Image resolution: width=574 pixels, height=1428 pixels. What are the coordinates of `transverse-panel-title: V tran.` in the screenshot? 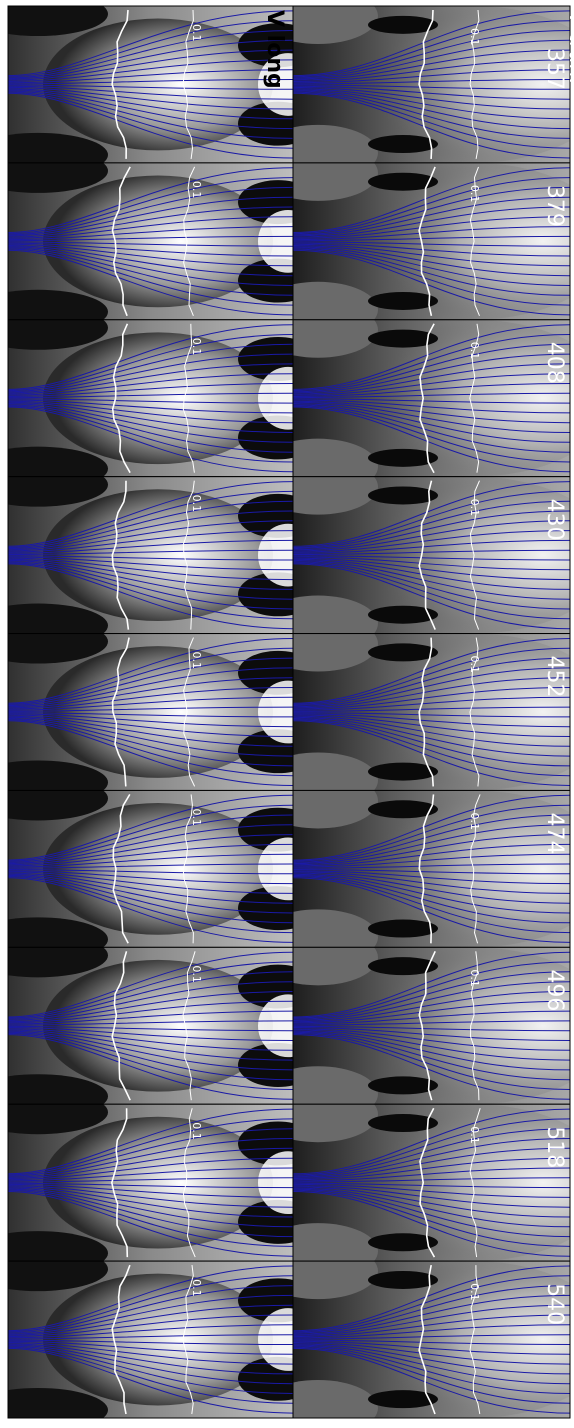 It's located at (569, 47).